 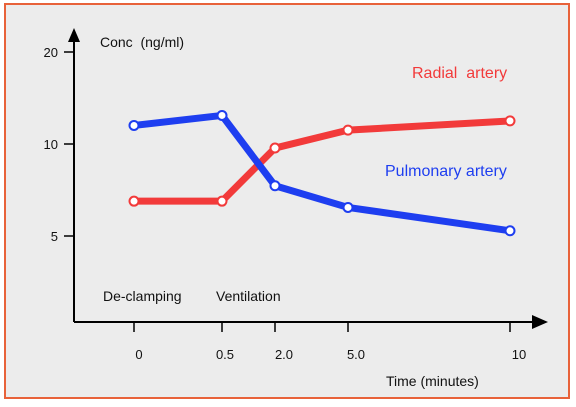 What do you see at coordinates (54, 236) in the screenshot?
I see `y-tick-label-5: 5` at bounding box center [54, 236].